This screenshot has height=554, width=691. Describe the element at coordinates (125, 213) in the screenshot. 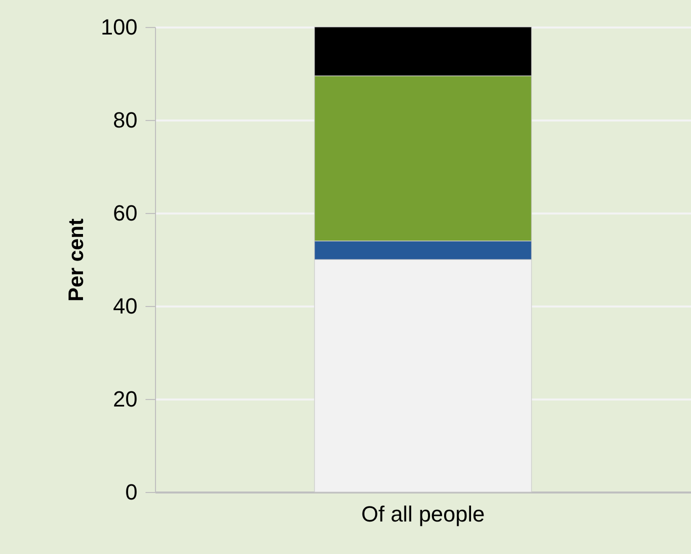

I see `y-tick-label: 60` at that location.